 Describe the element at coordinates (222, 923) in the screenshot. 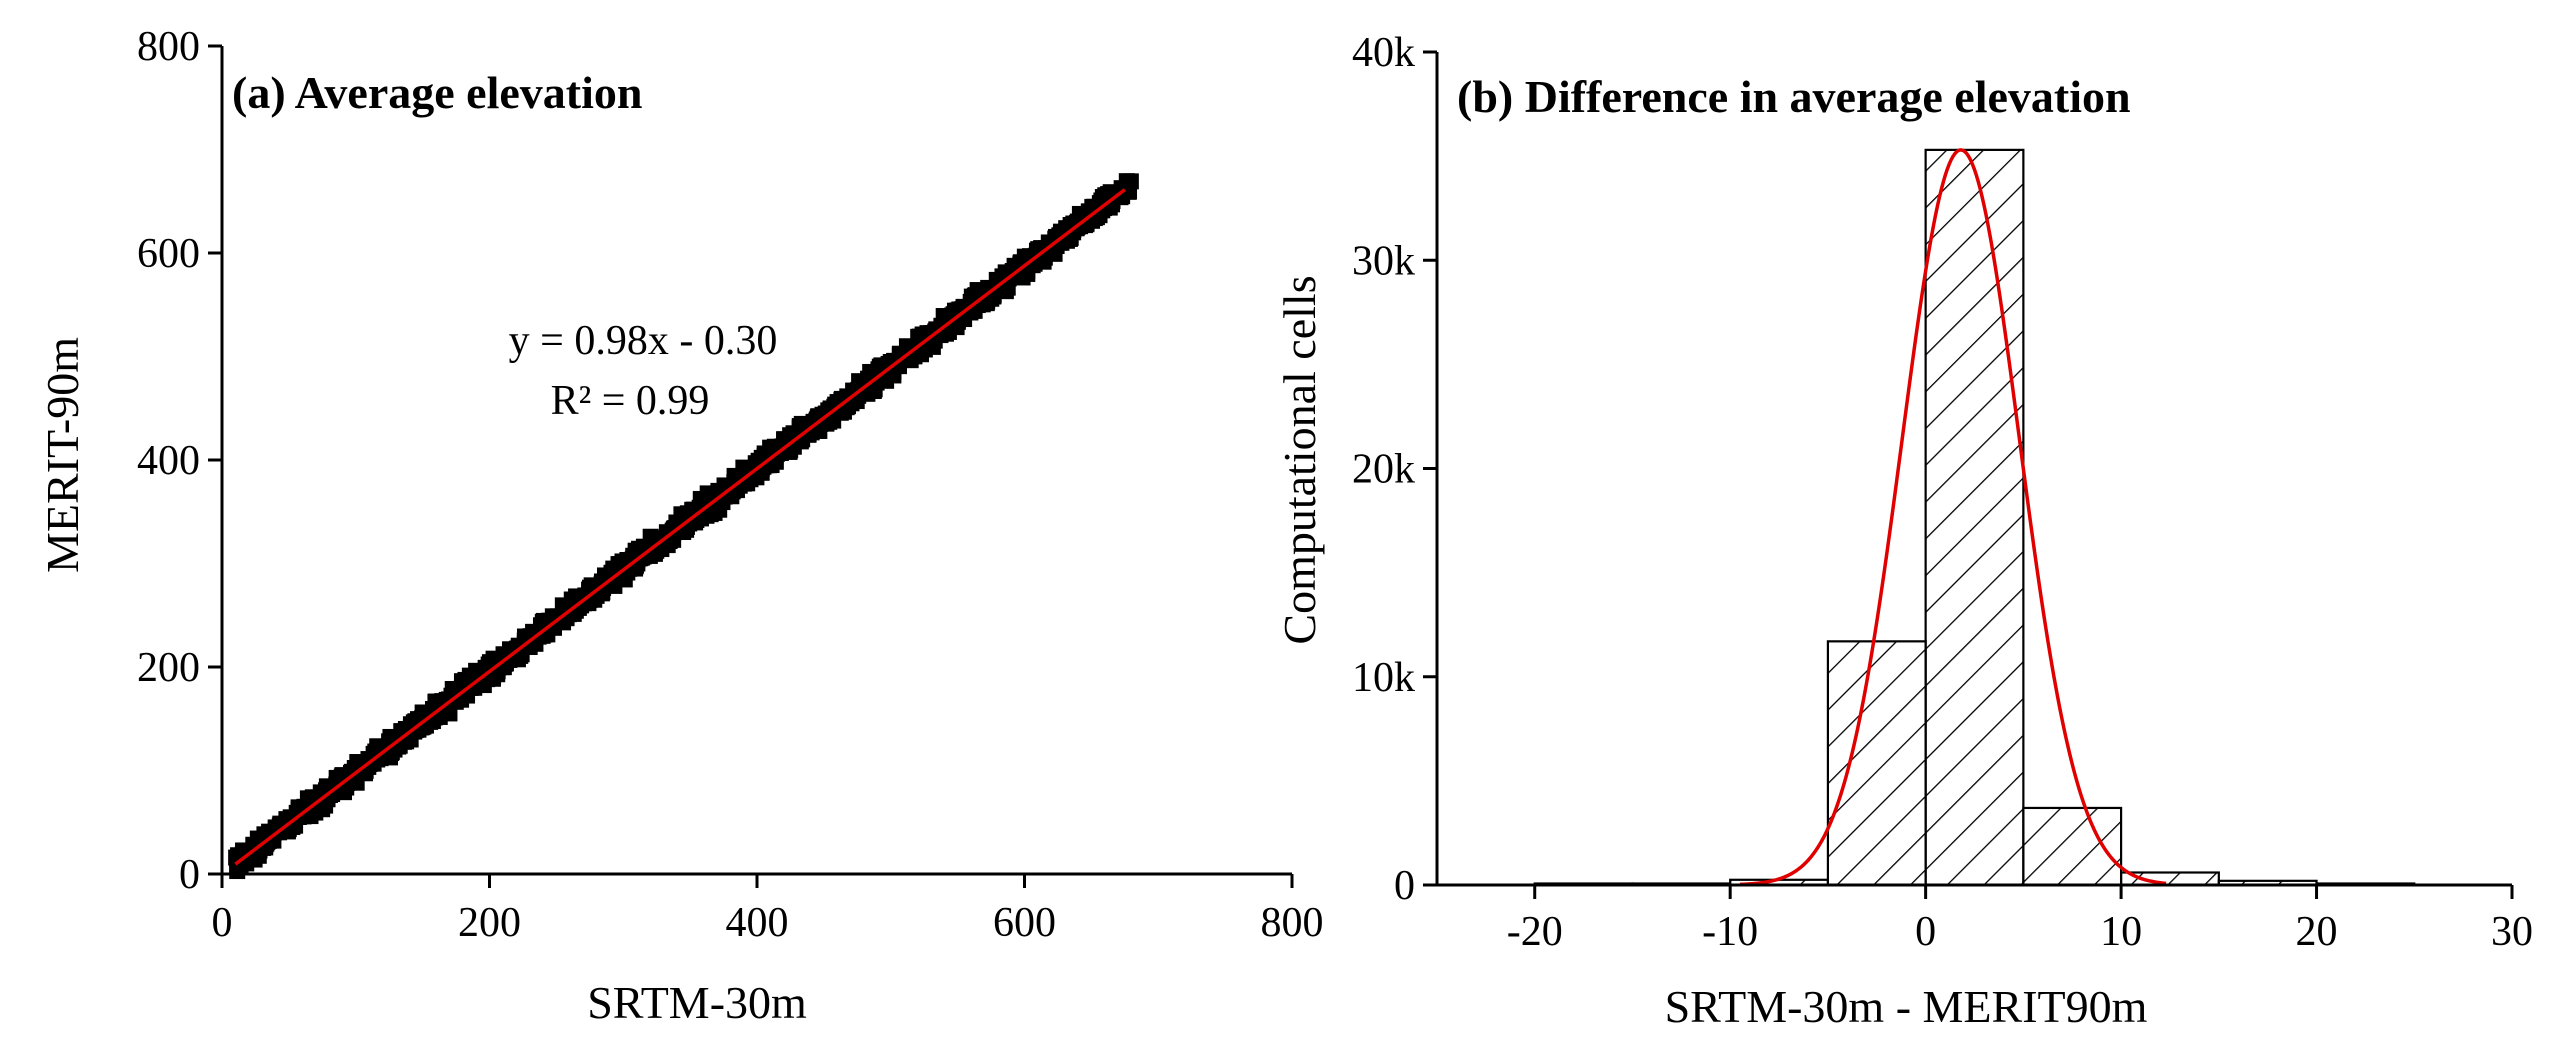

I see `scatter-x-tick-label: 0` at that location.